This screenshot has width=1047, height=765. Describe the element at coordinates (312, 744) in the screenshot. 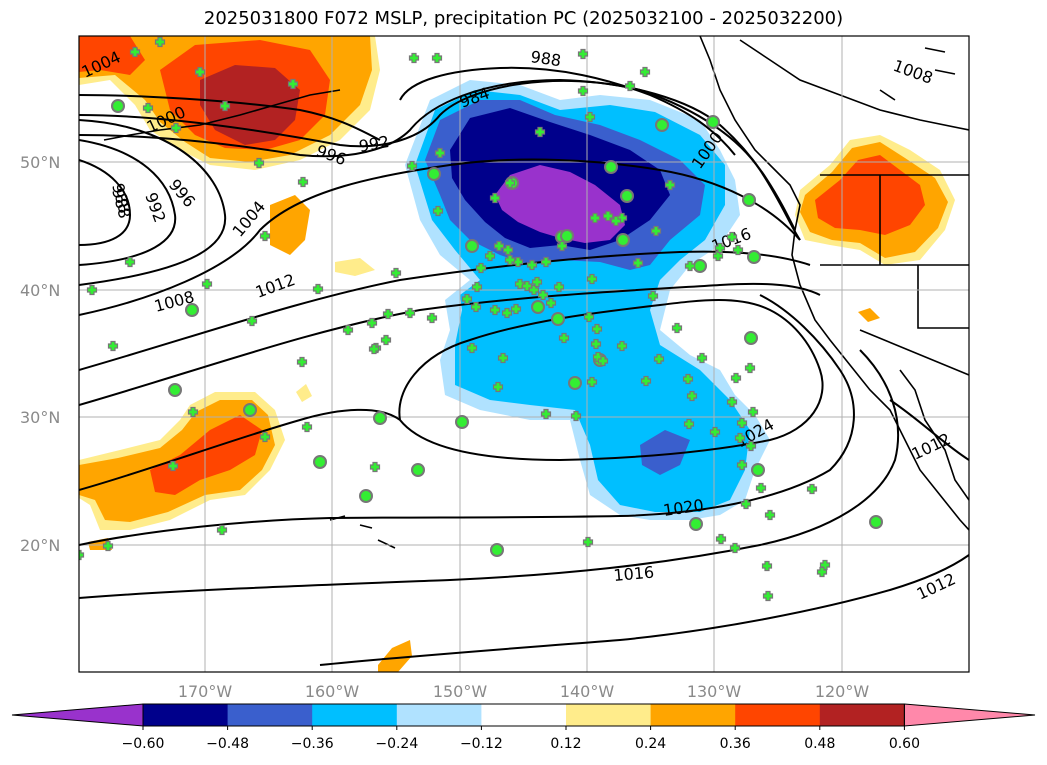

I see `colorbar-tick-label: −0.36` at that location.